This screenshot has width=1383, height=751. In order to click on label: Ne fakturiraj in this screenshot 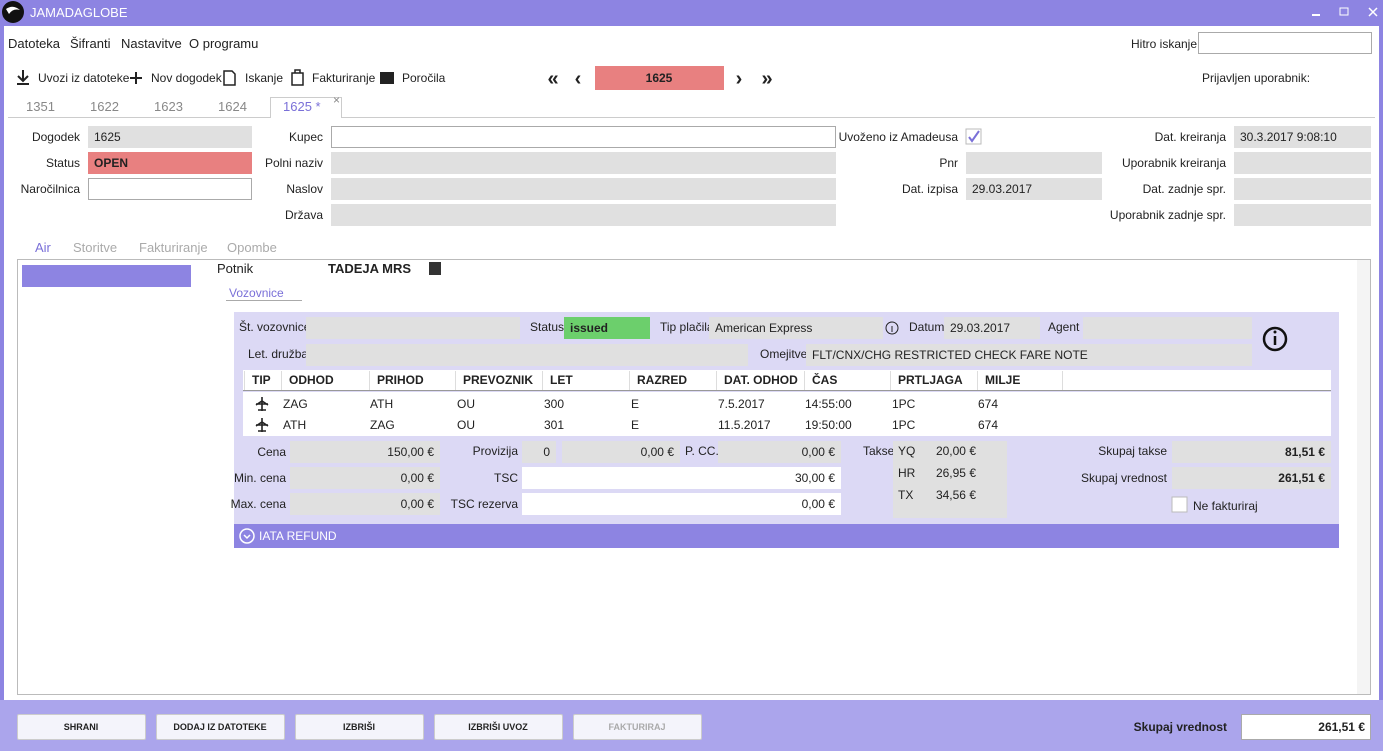, I will do `click(1225, 506)`.